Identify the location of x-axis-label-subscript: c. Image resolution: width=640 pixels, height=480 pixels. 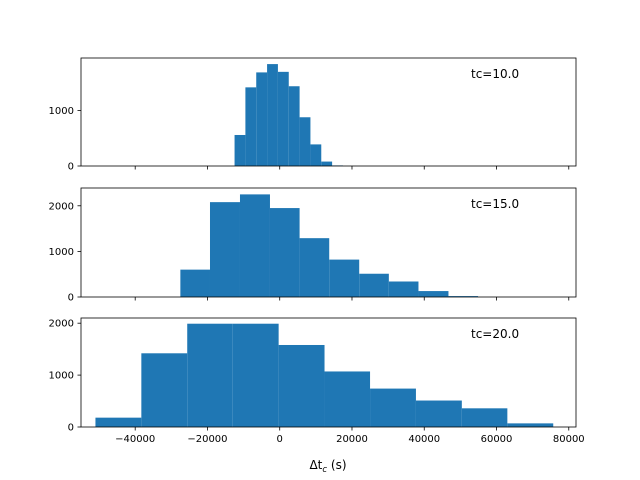
(324, 470).